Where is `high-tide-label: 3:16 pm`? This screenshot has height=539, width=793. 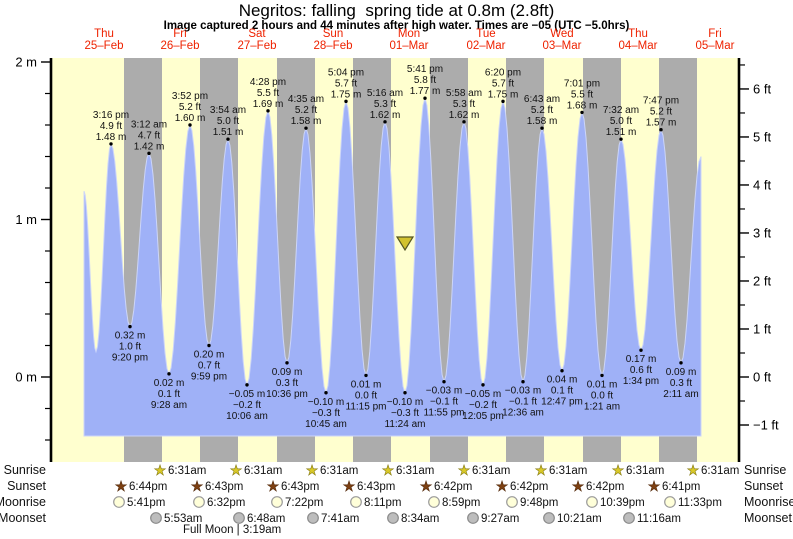 high-tide-label: 3:16 pm is located at coordinates (111, 115).